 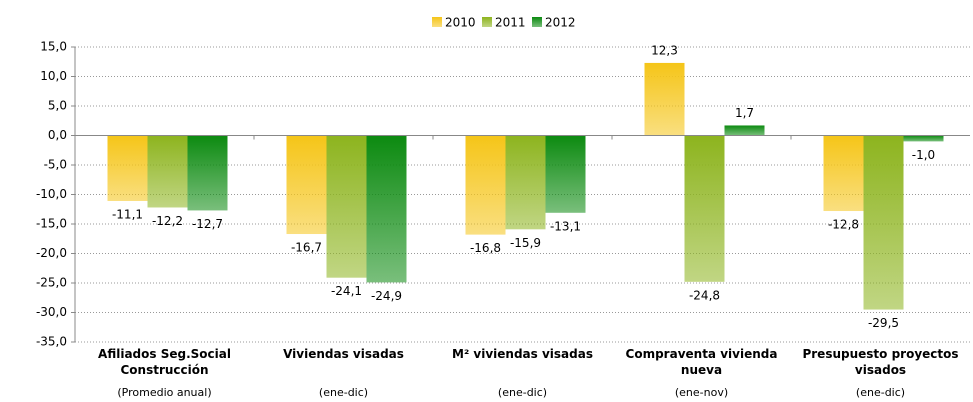 I want to click on legend-label: 2012, so click(x=560, y=23).